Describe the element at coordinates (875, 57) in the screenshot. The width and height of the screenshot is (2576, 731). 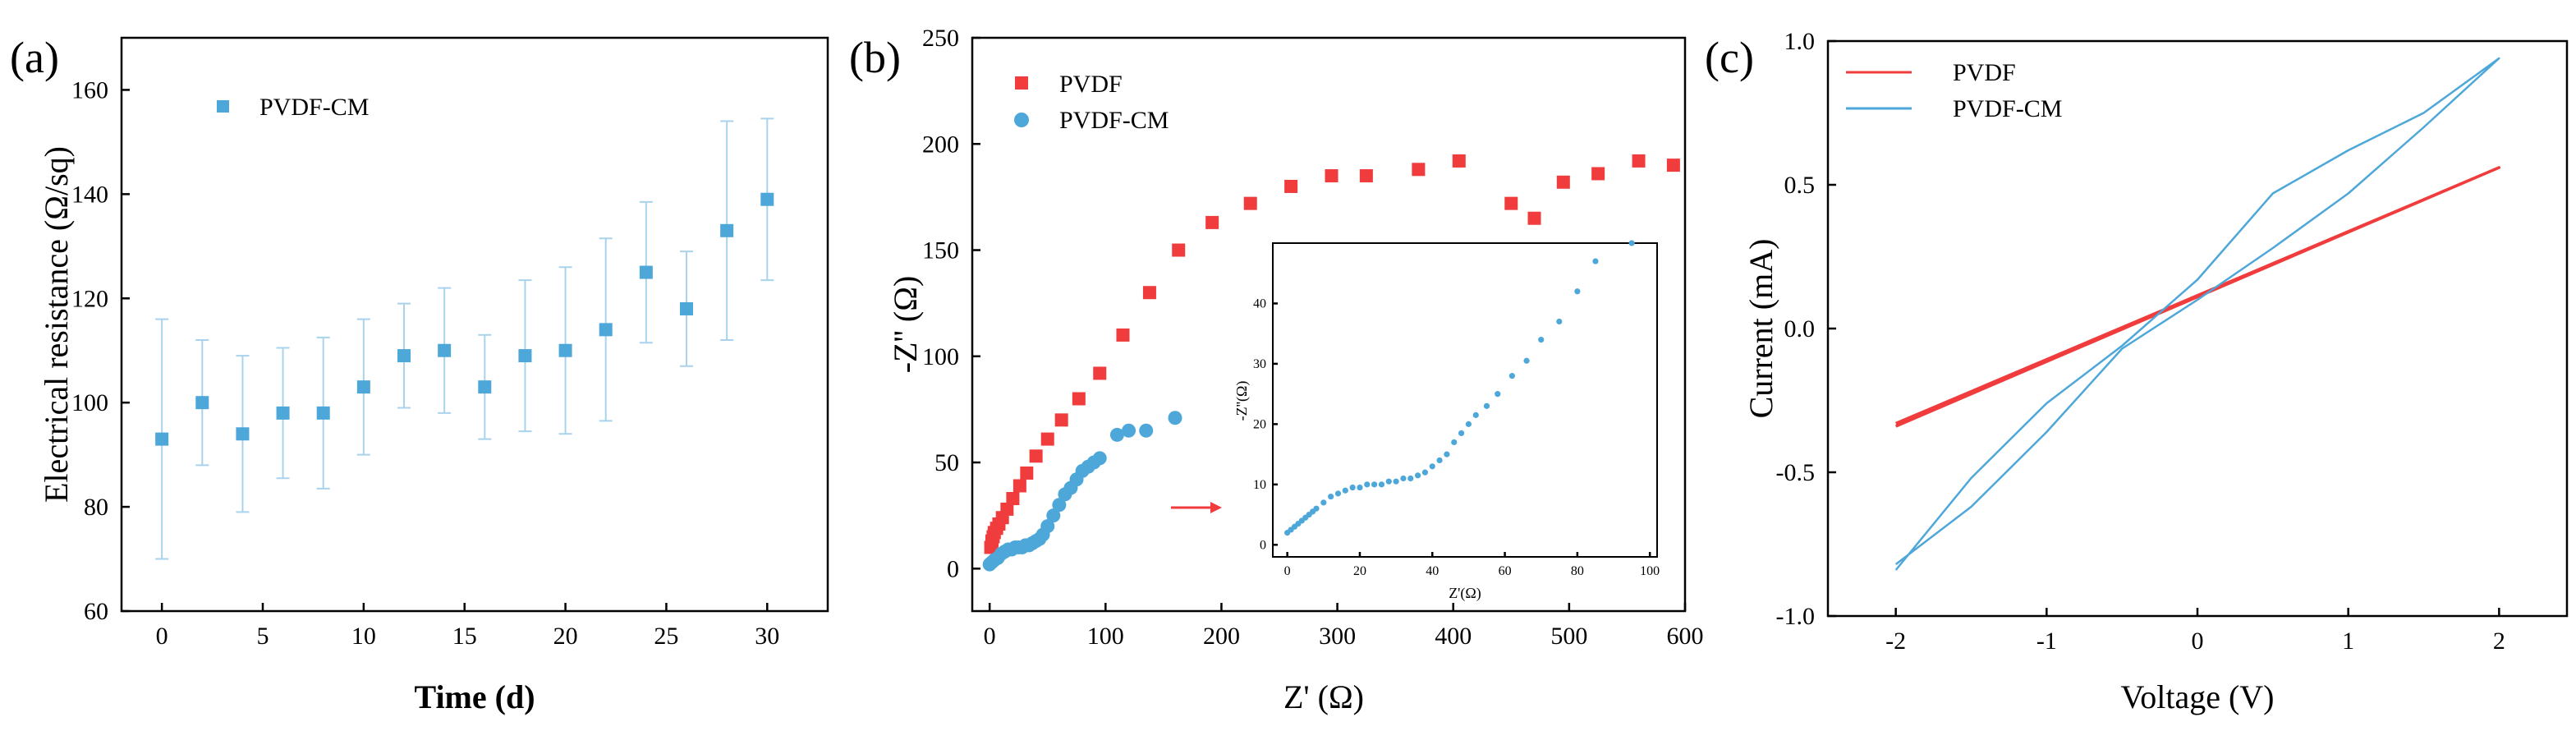
I see `panel-b-label: (b)` at that location.